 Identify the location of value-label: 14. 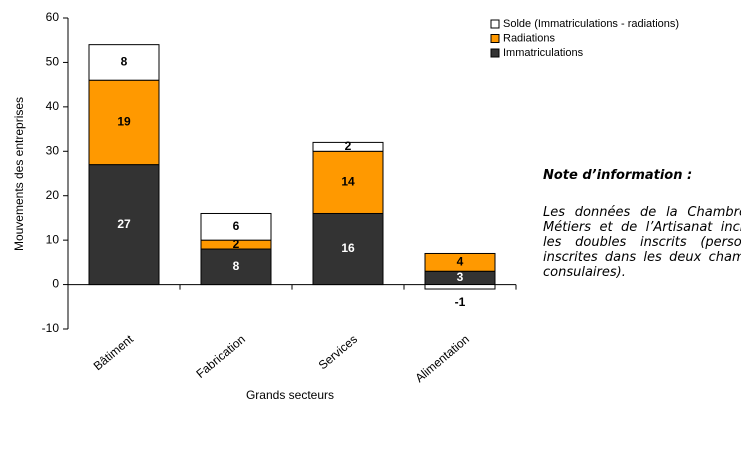
(348, 182).